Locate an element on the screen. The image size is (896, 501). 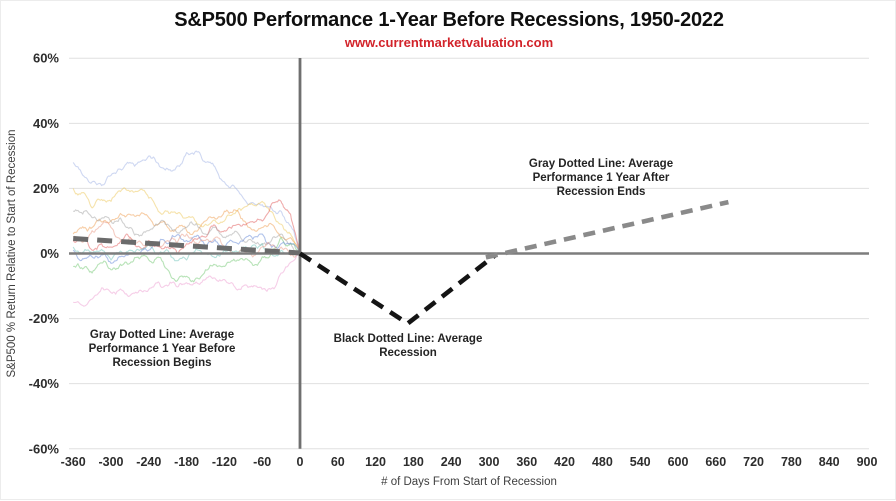
x-tick-label: 600 is located at coordinates (678, 462).